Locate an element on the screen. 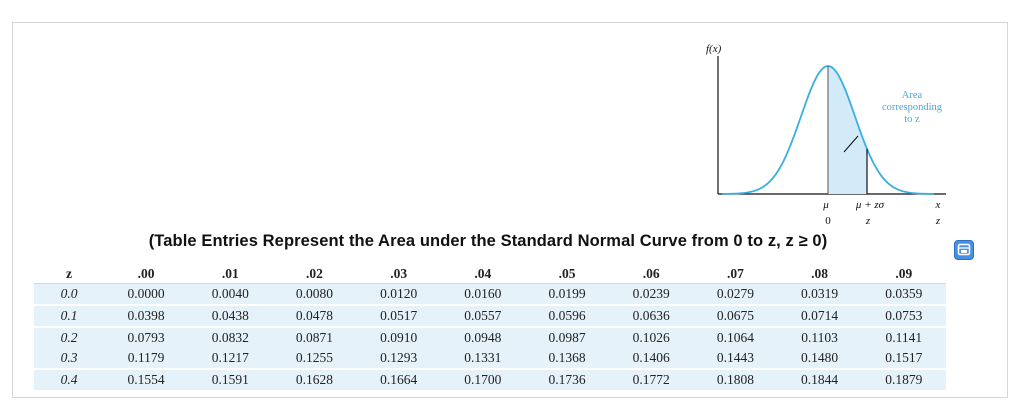 The image size is (1024, 413). z-axis-label: z is located at coordinates (938, 221).